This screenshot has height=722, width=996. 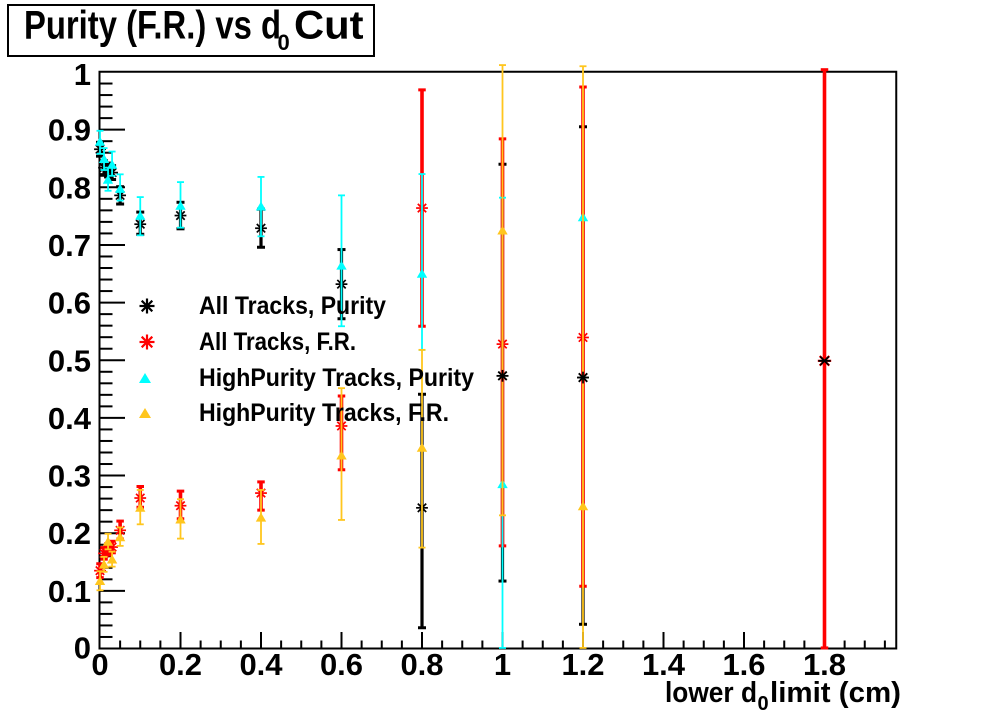 I want to click on svg-text: 0.5, so click(x=69, y=360).